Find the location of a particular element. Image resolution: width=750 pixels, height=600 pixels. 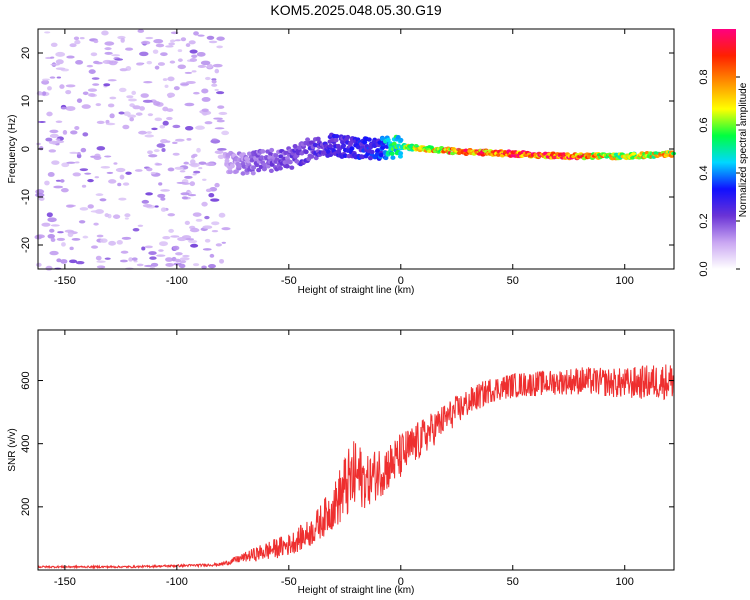

x-tick-label: -150 is located at coordinates (65, 281).